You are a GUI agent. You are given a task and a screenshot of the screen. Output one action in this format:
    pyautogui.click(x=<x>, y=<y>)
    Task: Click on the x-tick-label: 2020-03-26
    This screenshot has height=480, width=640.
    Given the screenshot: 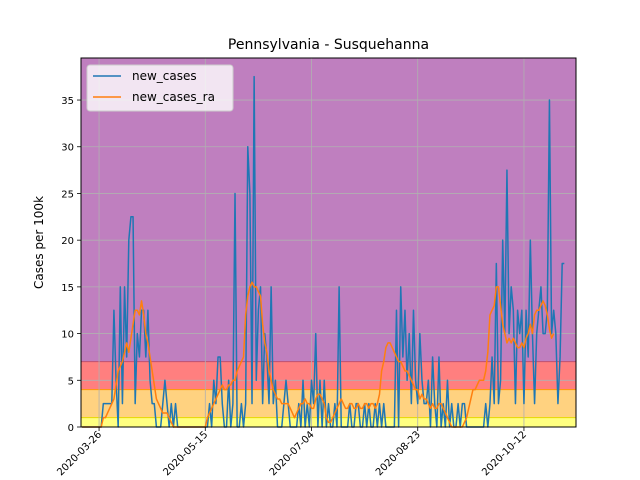 What is the action you would take?
    pyautogui.click(x=79, y=453)
    